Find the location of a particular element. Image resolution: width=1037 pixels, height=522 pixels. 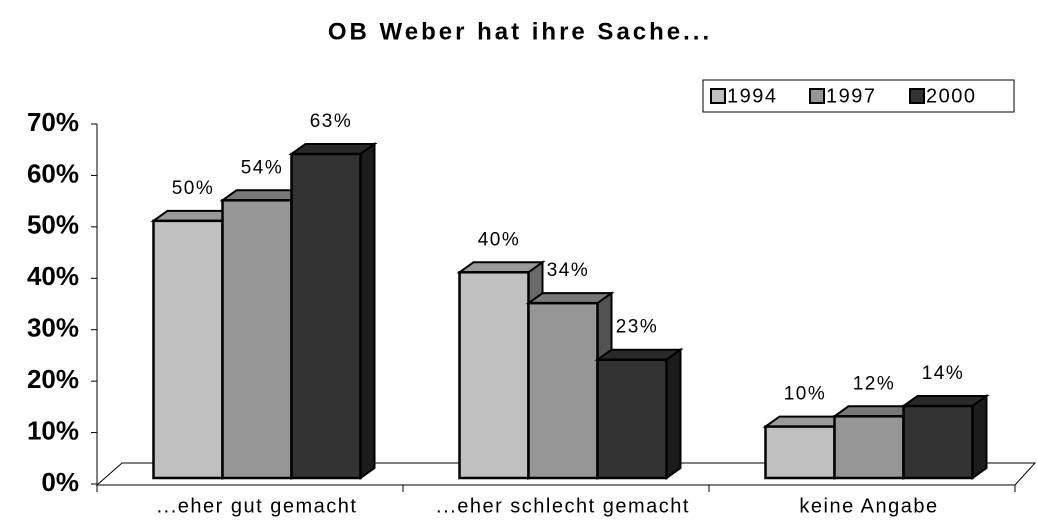

y-tick-label: 40% is located at coordinates (53, 276).